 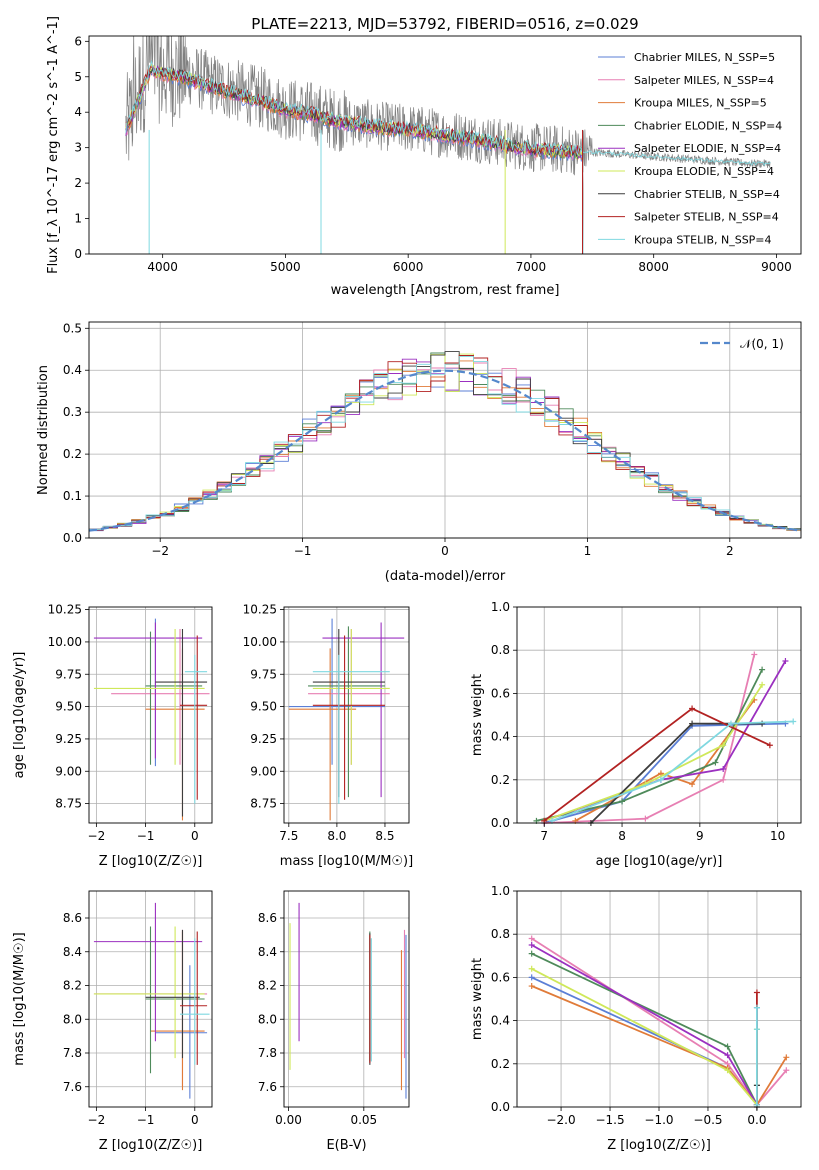 What do you see at coordinates (776, 267) in the screenshot?
I see `x-tick-label: 9000` at bounding box center [776, 267].